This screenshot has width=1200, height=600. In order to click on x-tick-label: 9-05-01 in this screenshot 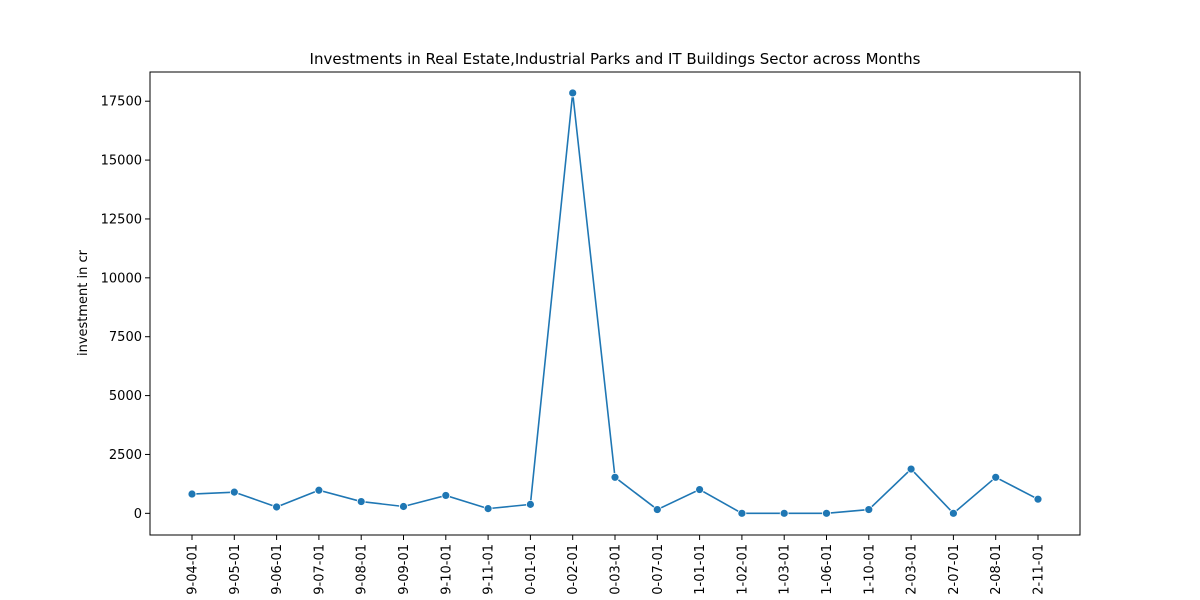, I will do `click(235, 569)`.